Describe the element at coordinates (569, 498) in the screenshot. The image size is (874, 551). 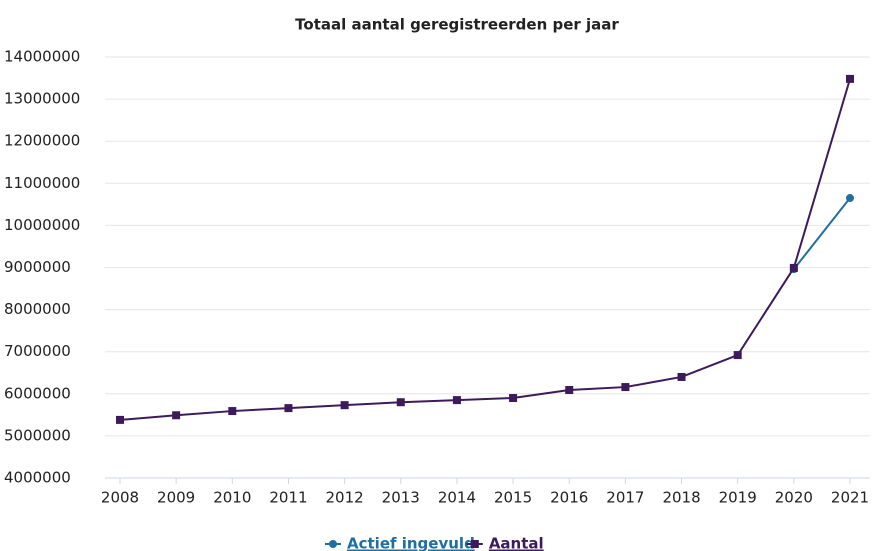
I see `x-tick-label: 2016` at that location.